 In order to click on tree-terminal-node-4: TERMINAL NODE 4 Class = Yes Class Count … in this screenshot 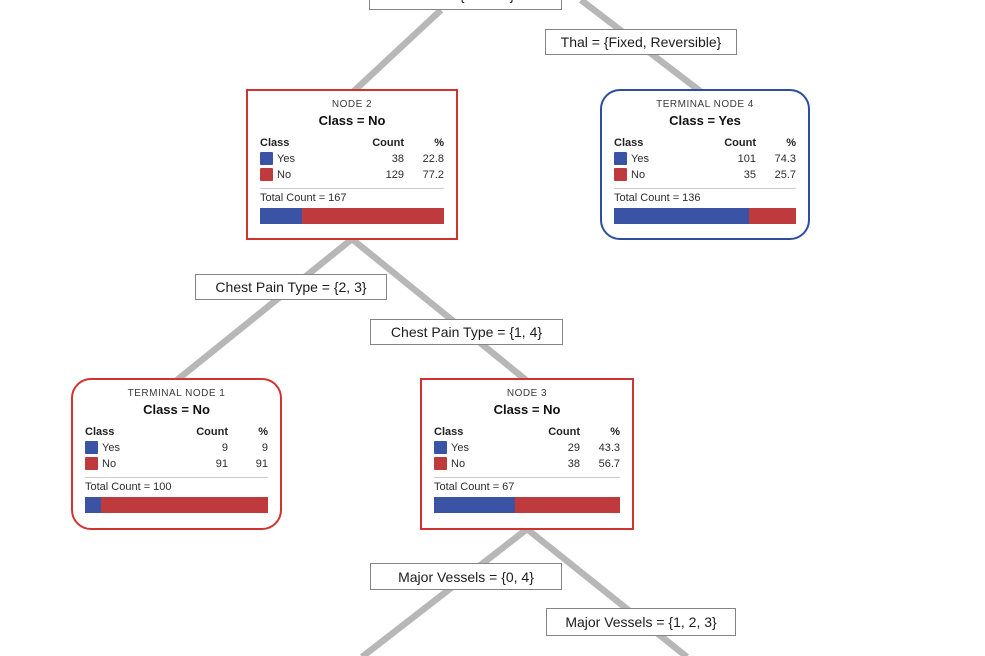, I will do `click(705, 164)`.